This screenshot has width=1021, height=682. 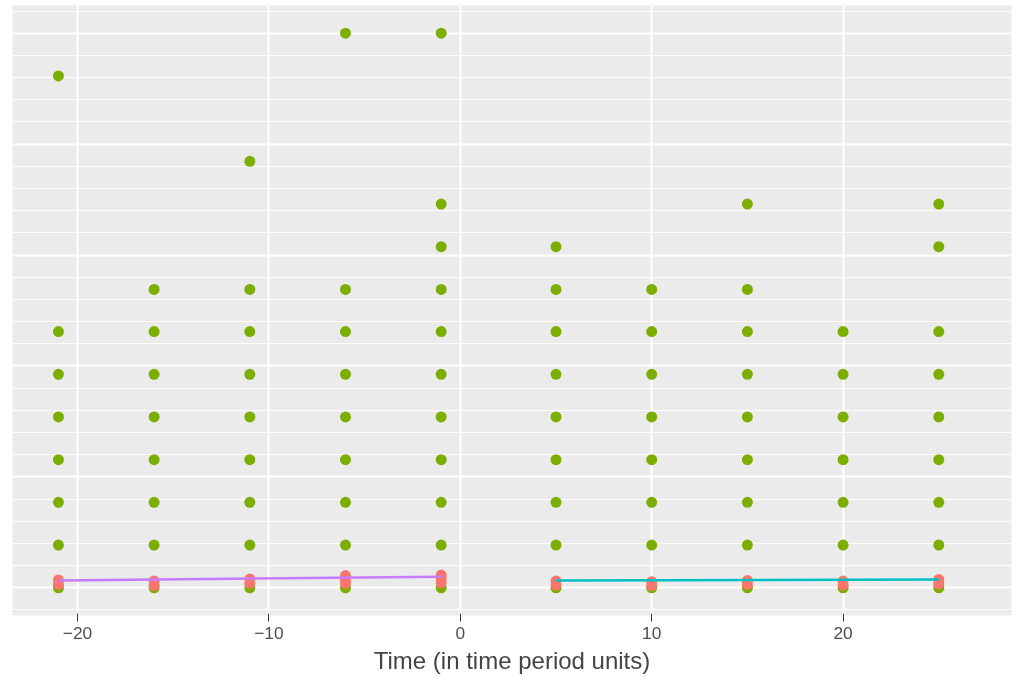 I want to click on x-axis-title: Time (in time period units), so click(x=512, y=660).